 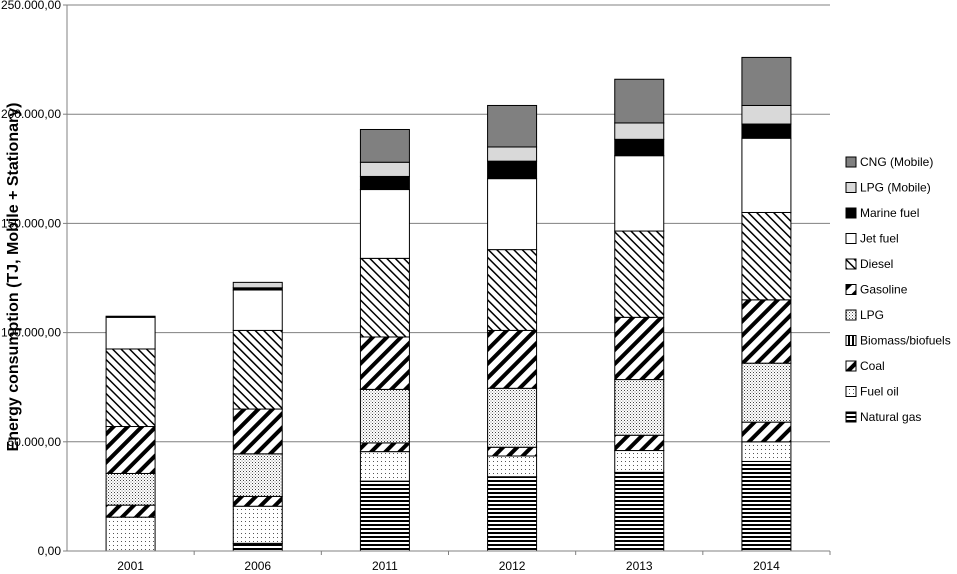 I want to click on legend-item-cng-mobile-: CNG (Mobile), so click(x=889, y=162).